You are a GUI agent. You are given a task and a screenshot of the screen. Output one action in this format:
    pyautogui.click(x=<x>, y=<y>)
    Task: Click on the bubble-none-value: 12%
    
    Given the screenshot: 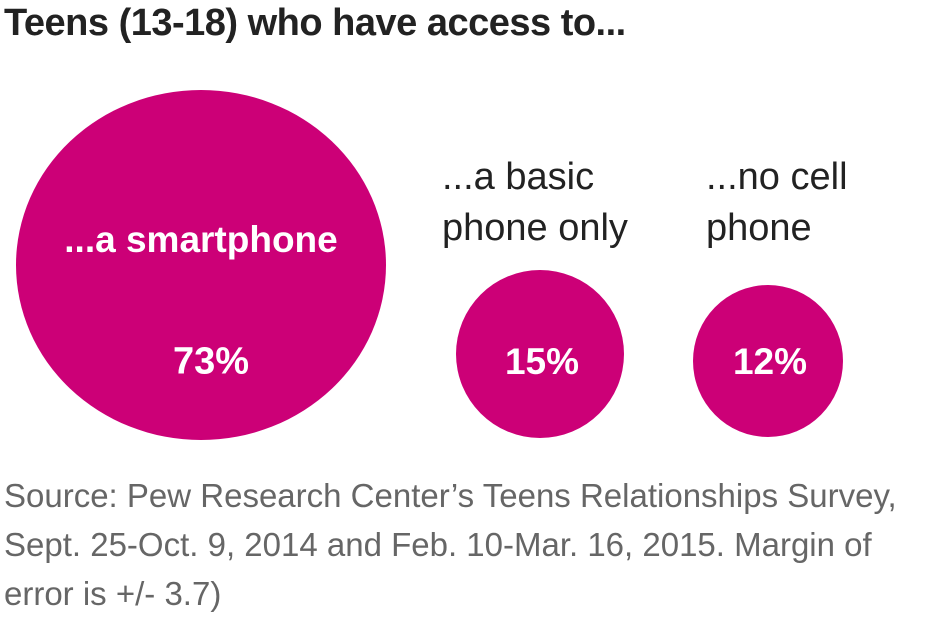 What is the action you would take?
    pyautogui.click(x=770, y=361)
    